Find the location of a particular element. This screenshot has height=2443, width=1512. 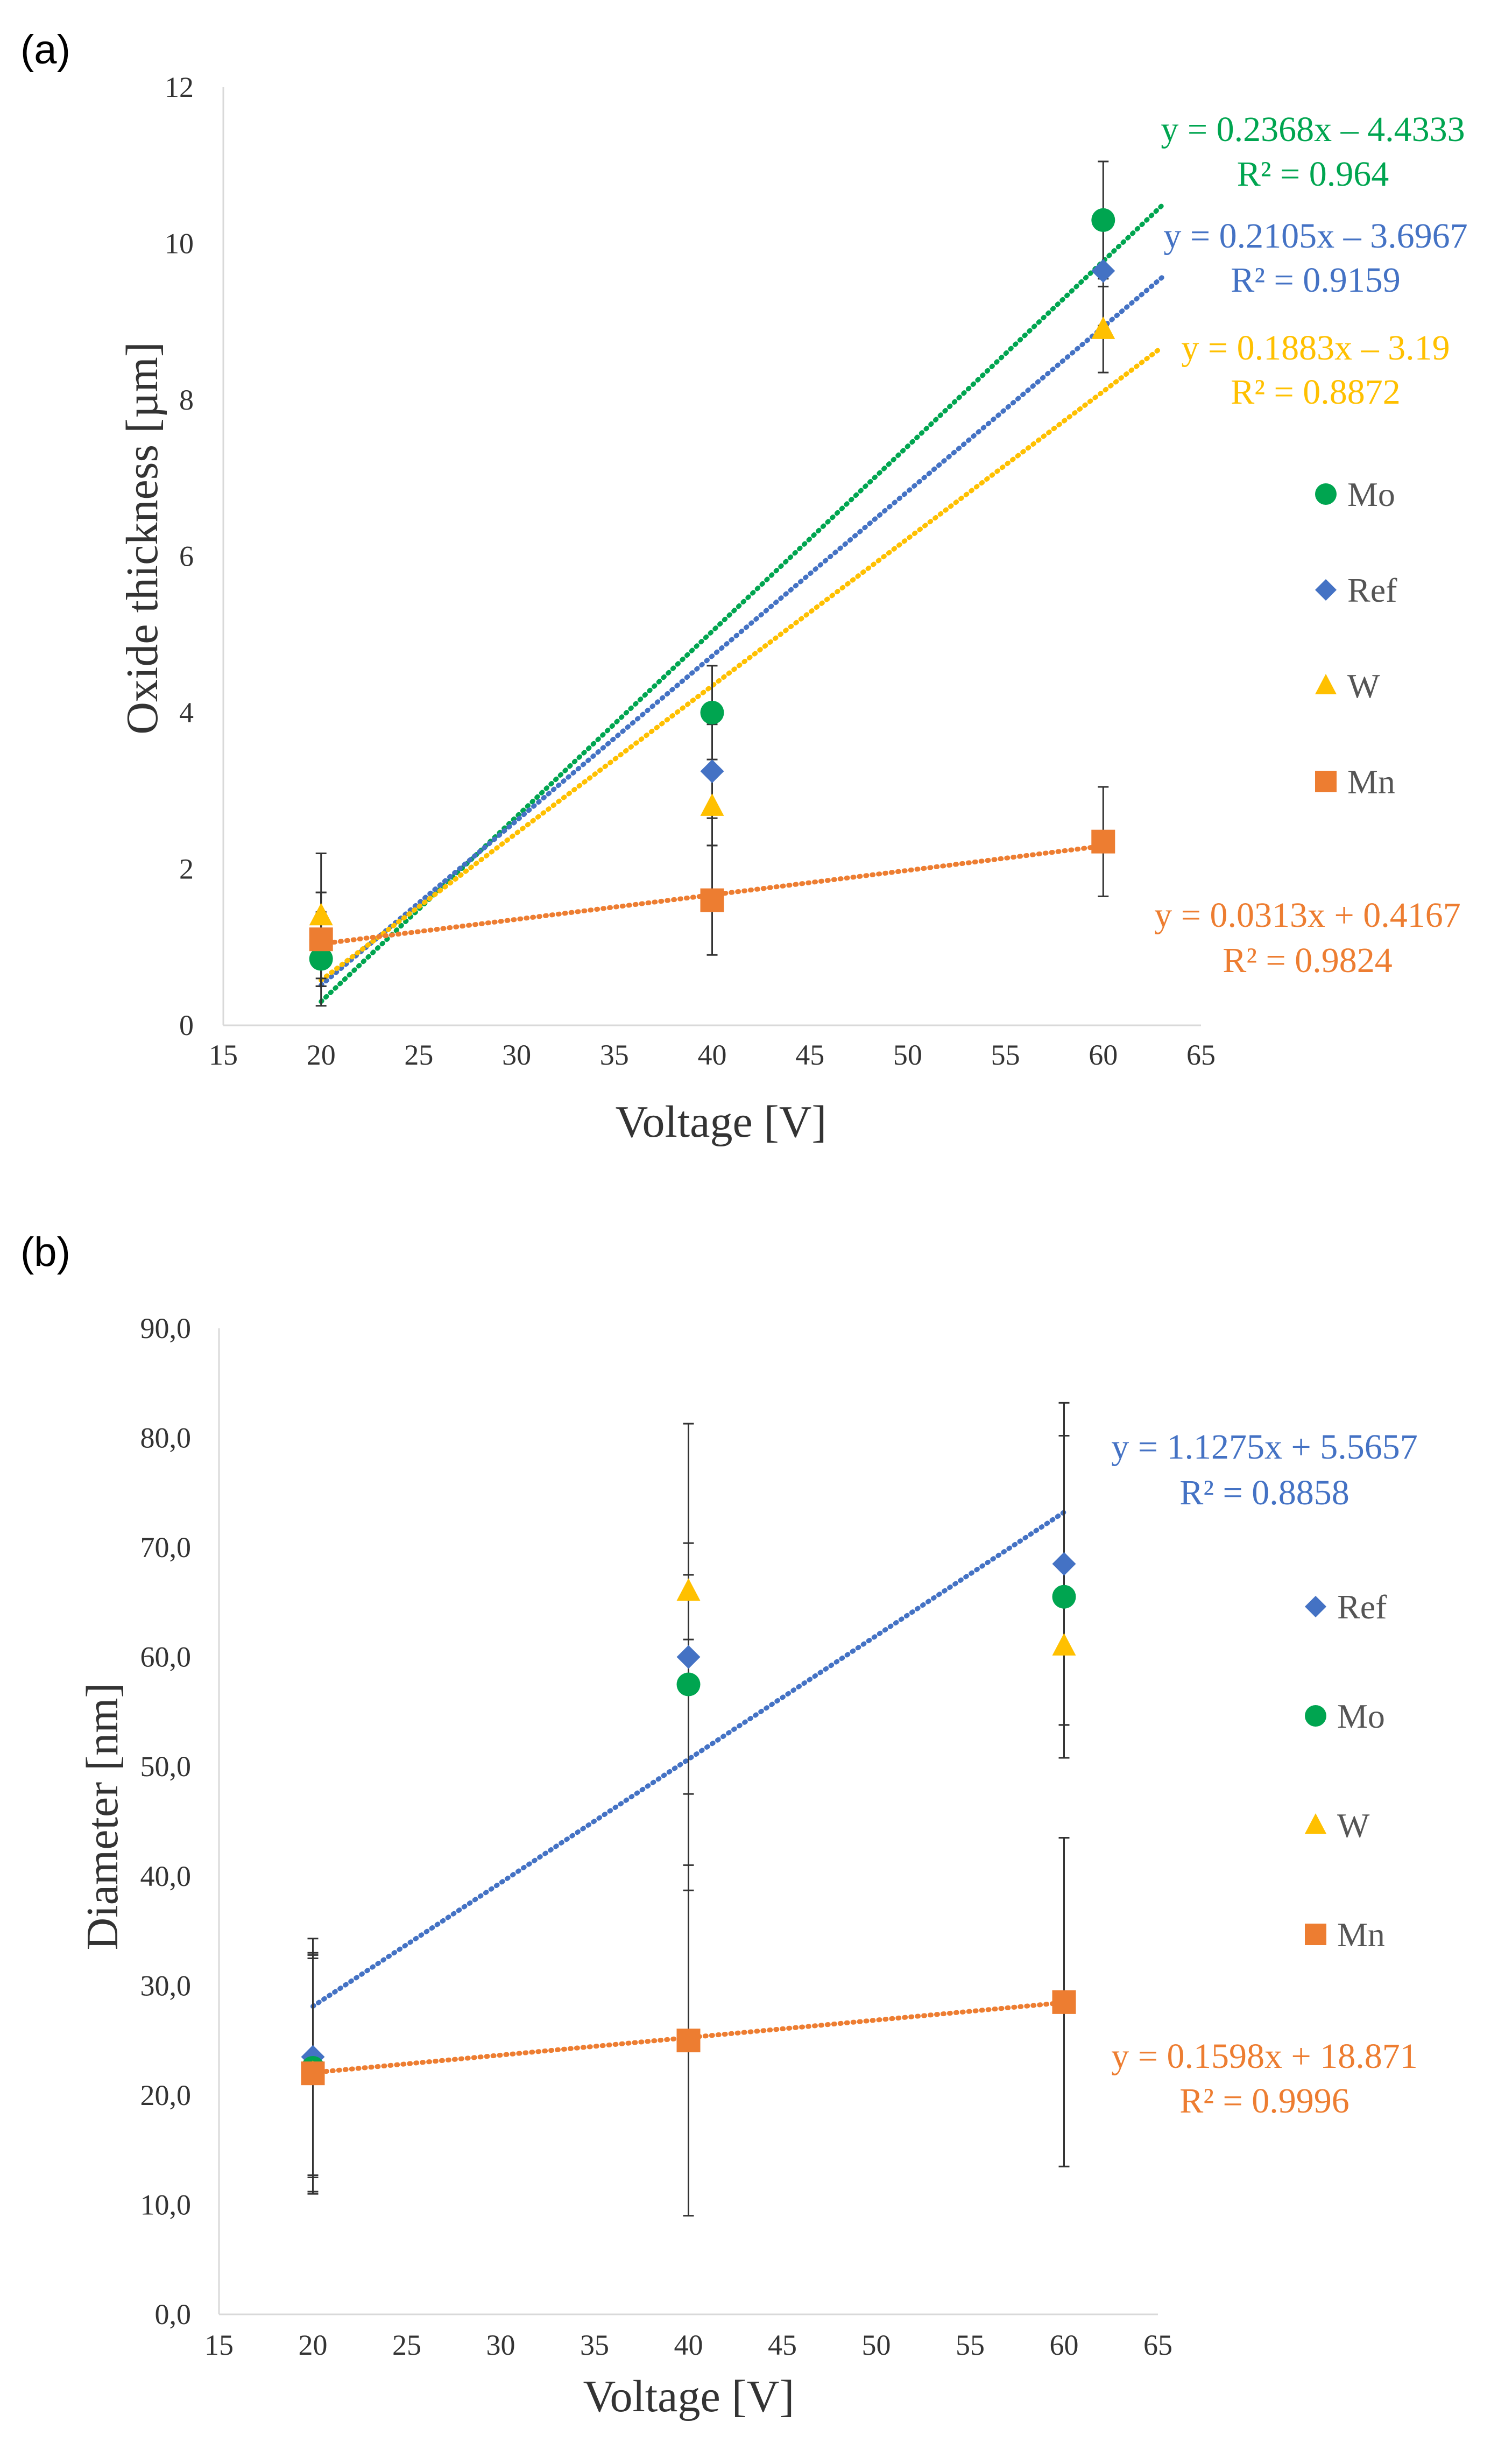

panel-a-legend-marker-ref is located at coordinates (1326, 590).